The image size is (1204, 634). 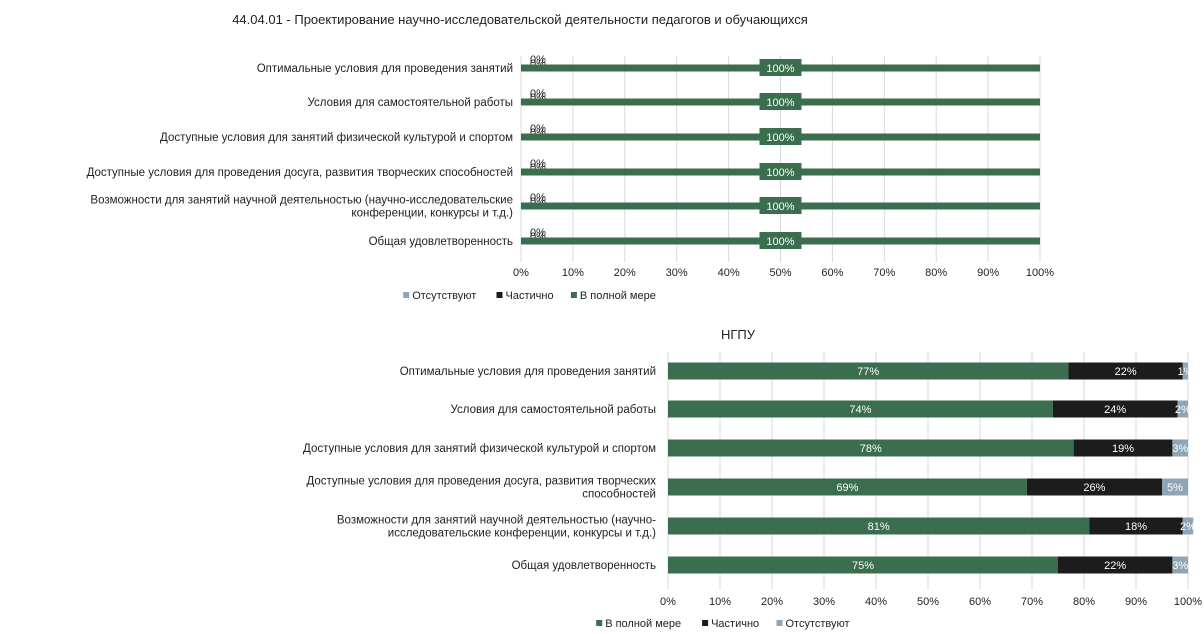 What do you see at coordinates (625, 273) in the screenshot?
I see `chart1-x-tick-label: 20%` at bounding box center [625, 273].